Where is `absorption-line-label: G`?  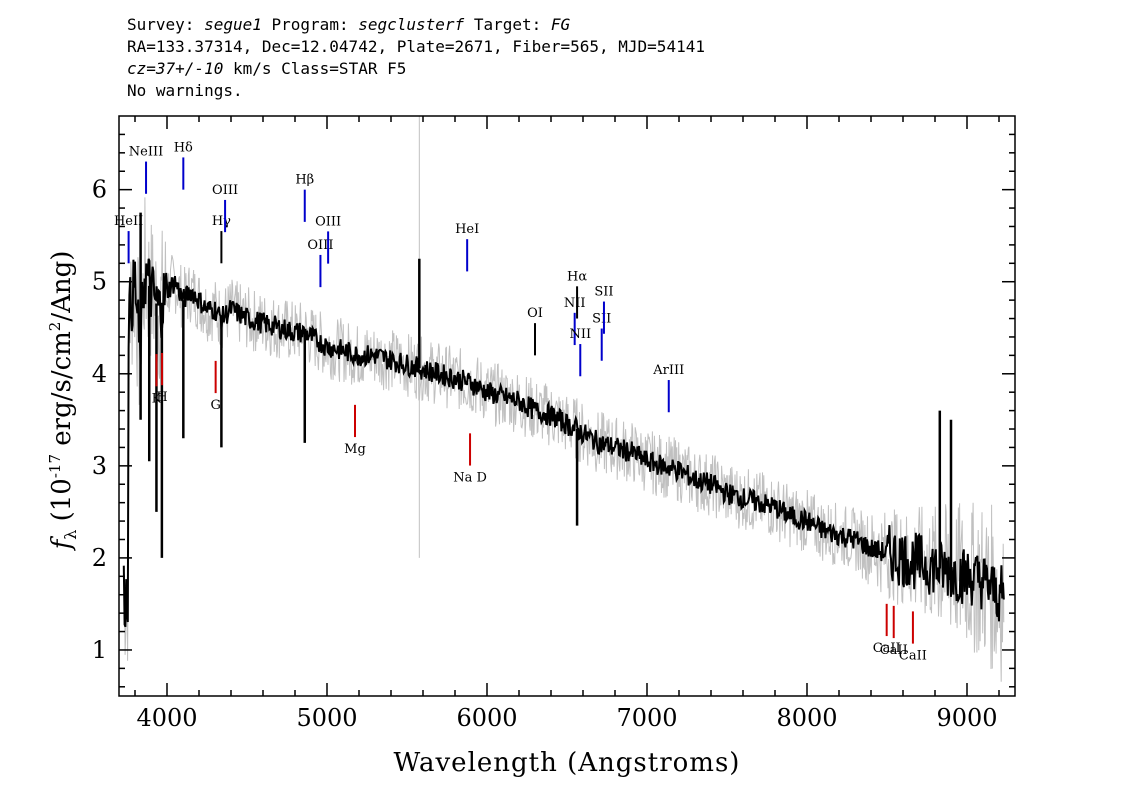 absorption-line-label: G is located at coordinates (215, 405).